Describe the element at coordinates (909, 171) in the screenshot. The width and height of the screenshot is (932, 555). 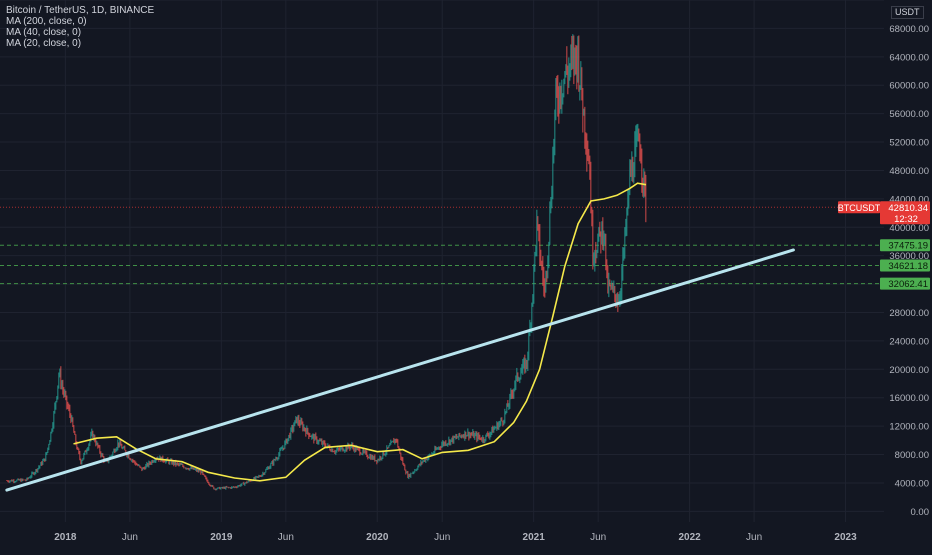
I see `y-tick-label: 48000.00` at that location.